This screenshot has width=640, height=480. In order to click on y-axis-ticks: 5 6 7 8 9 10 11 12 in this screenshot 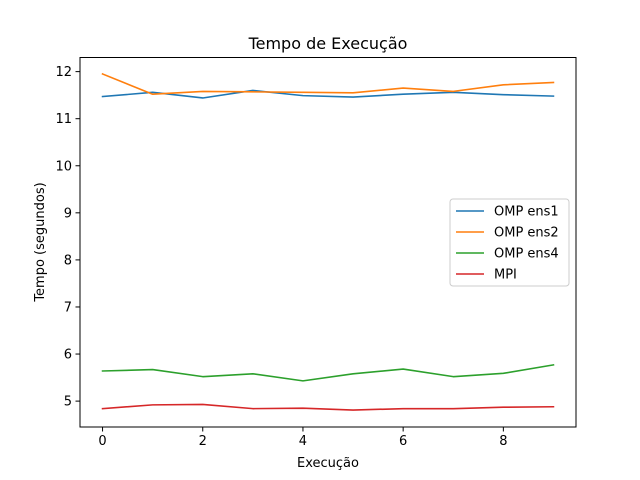, I will do `click(67, 237)`.